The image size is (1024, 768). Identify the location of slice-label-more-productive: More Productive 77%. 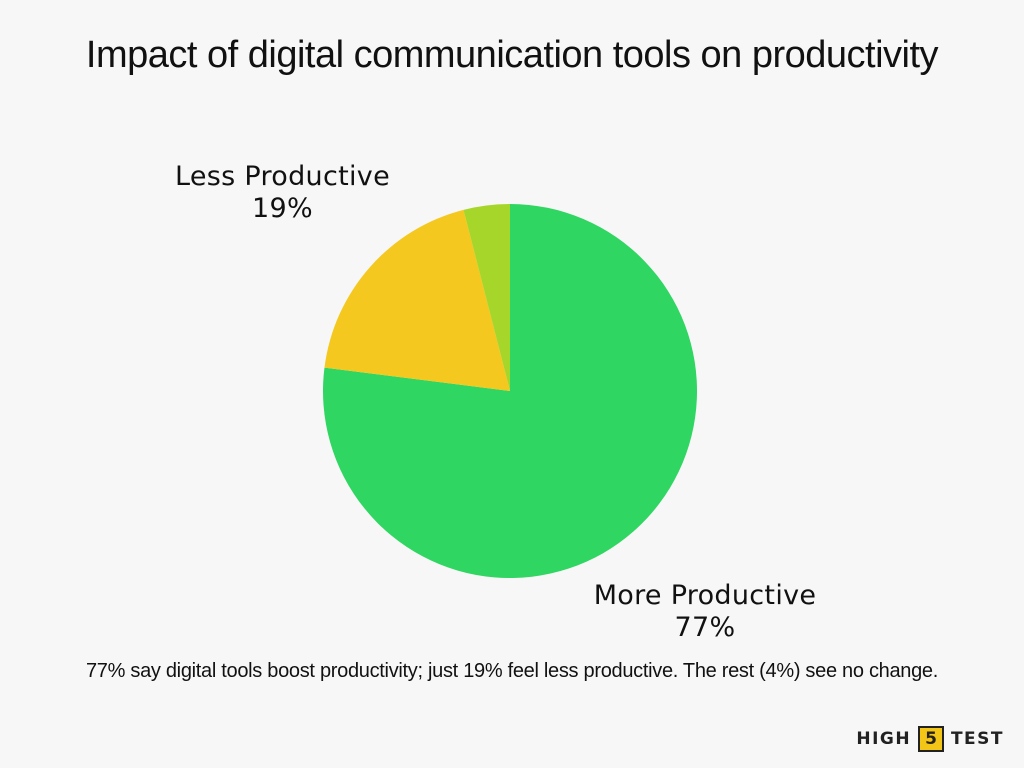
(705, 612).